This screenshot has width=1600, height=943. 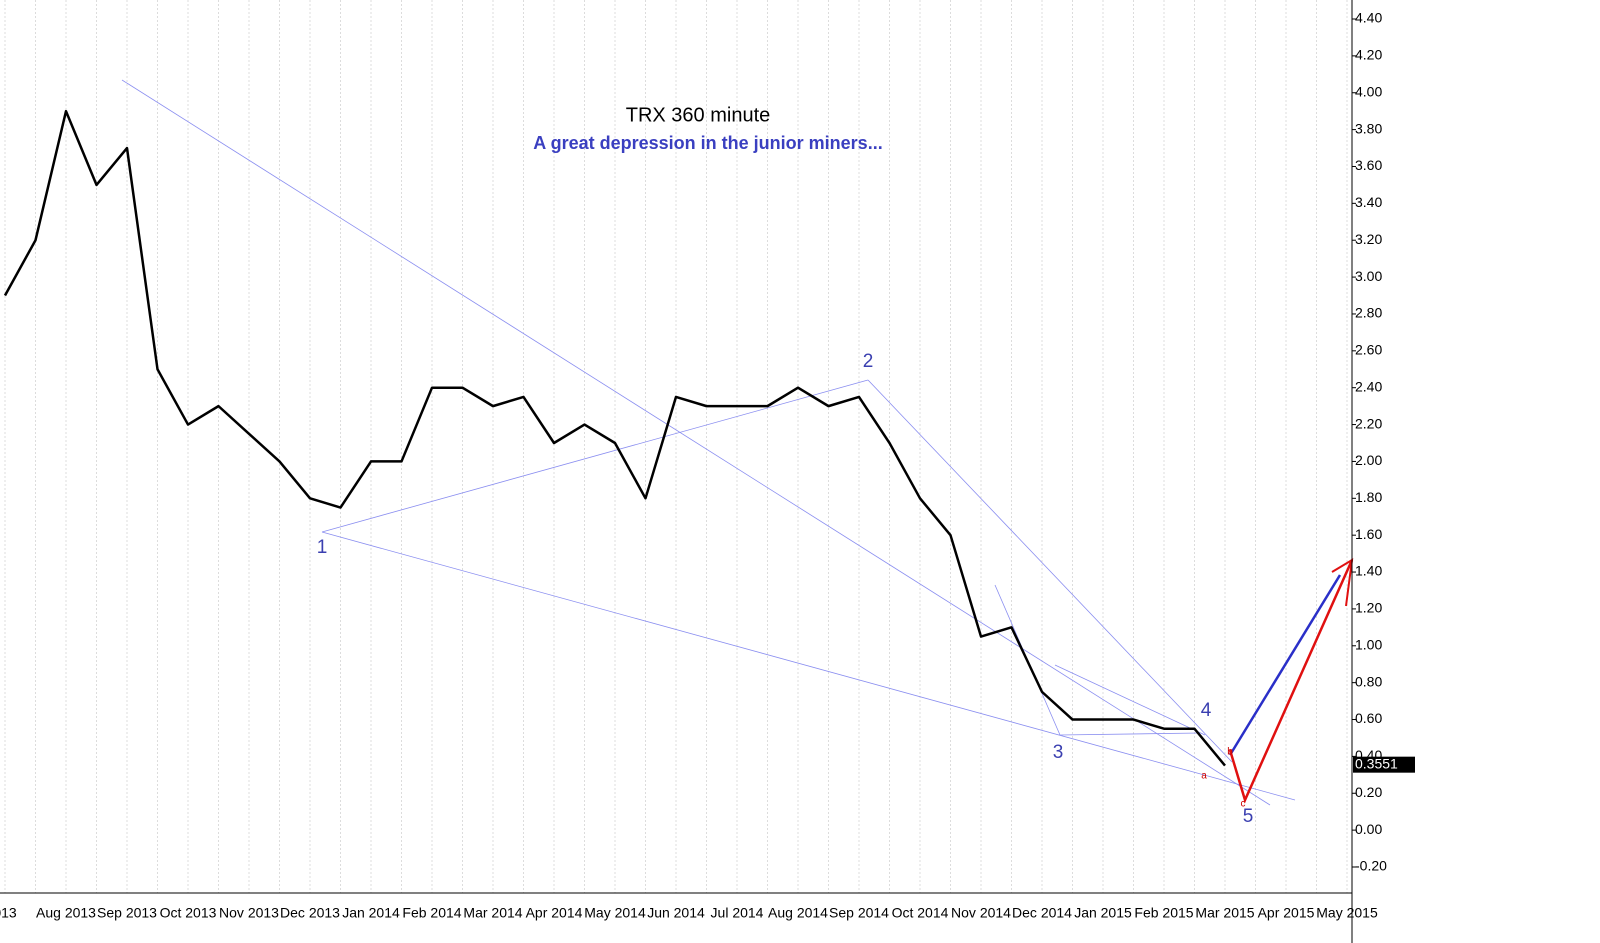 What do you see at coordinates (1103, 913) in the screenshot?
I see `x-tick-label: Jan 2015` at bounding box center [1103, 913].